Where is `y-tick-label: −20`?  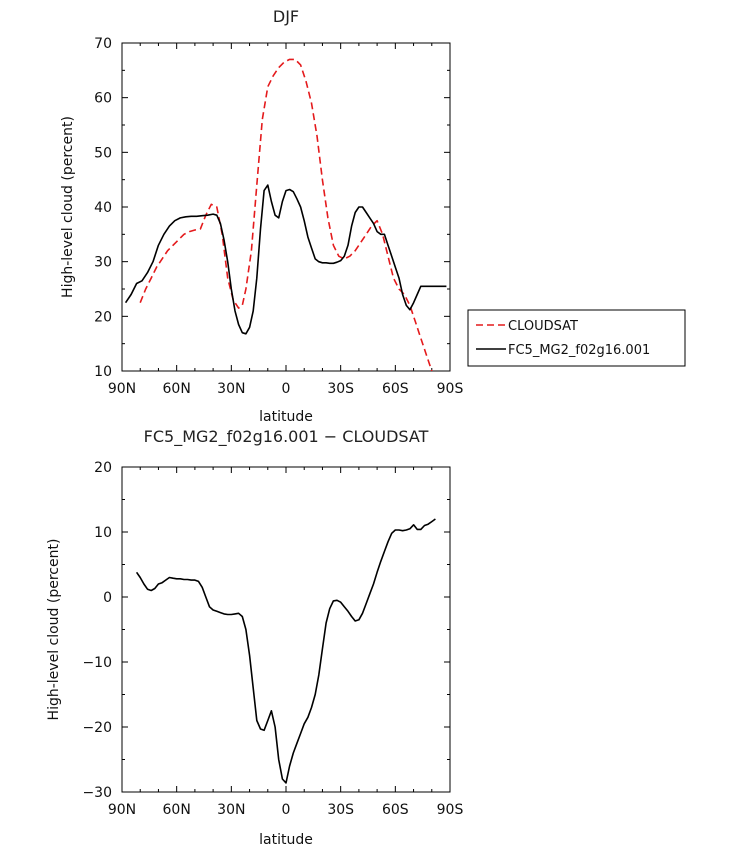 y-tick-label: −20 is located at coordinates (97, 728).